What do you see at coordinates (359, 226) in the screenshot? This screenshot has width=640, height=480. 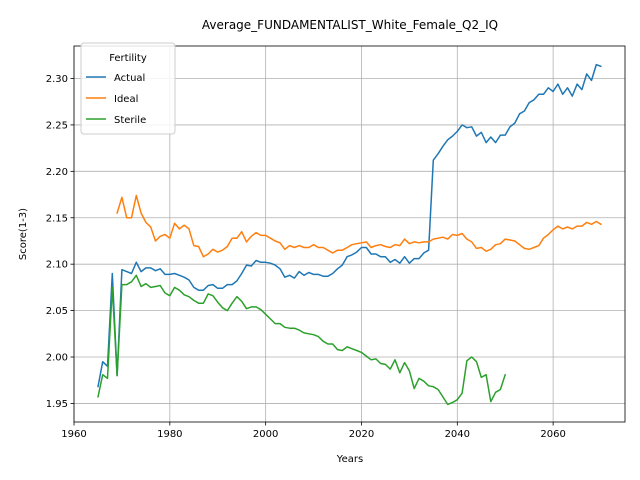 I see `series-line-ideal` at bounding box center [359, 226].